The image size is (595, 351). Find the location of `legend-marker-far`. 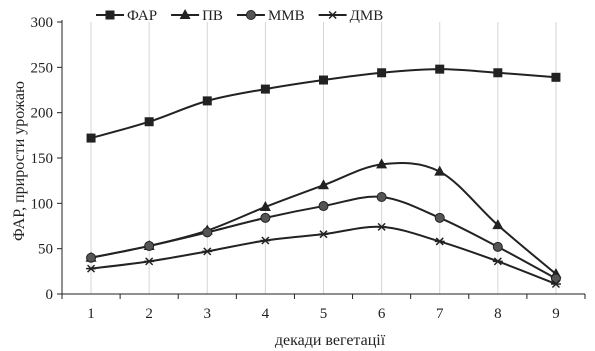

legend-marker-far is located at coordinates (110, 15).